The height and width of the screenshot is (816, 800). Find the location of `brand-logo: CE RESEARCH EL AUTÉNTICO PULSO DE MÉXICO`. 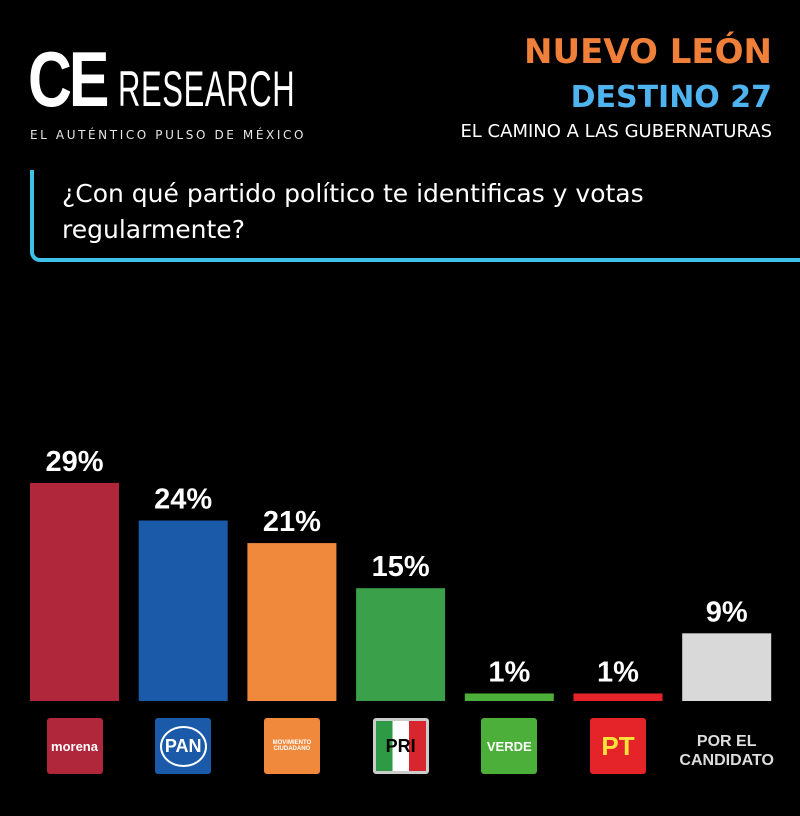

brand-logo: CE RESEARCH EL AUTÉNTICO PULSO DE MÉXICO is located at coordinates (216, 88).